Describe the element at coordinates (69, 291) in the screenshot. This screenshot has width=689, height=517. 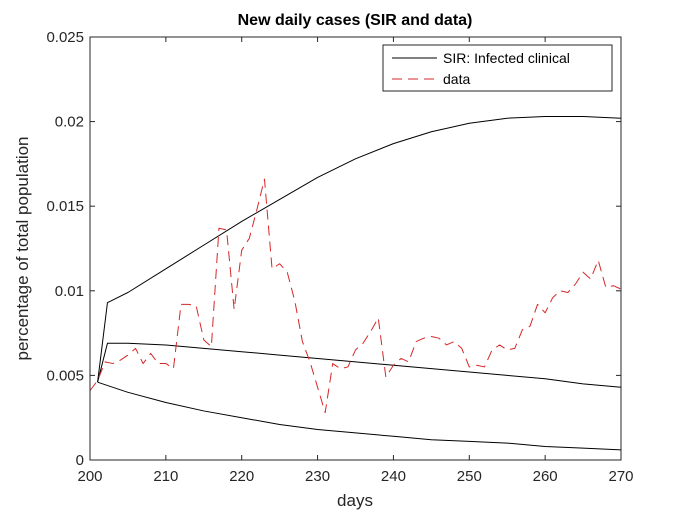
I see `y-tick-label: 0.01` at that location.